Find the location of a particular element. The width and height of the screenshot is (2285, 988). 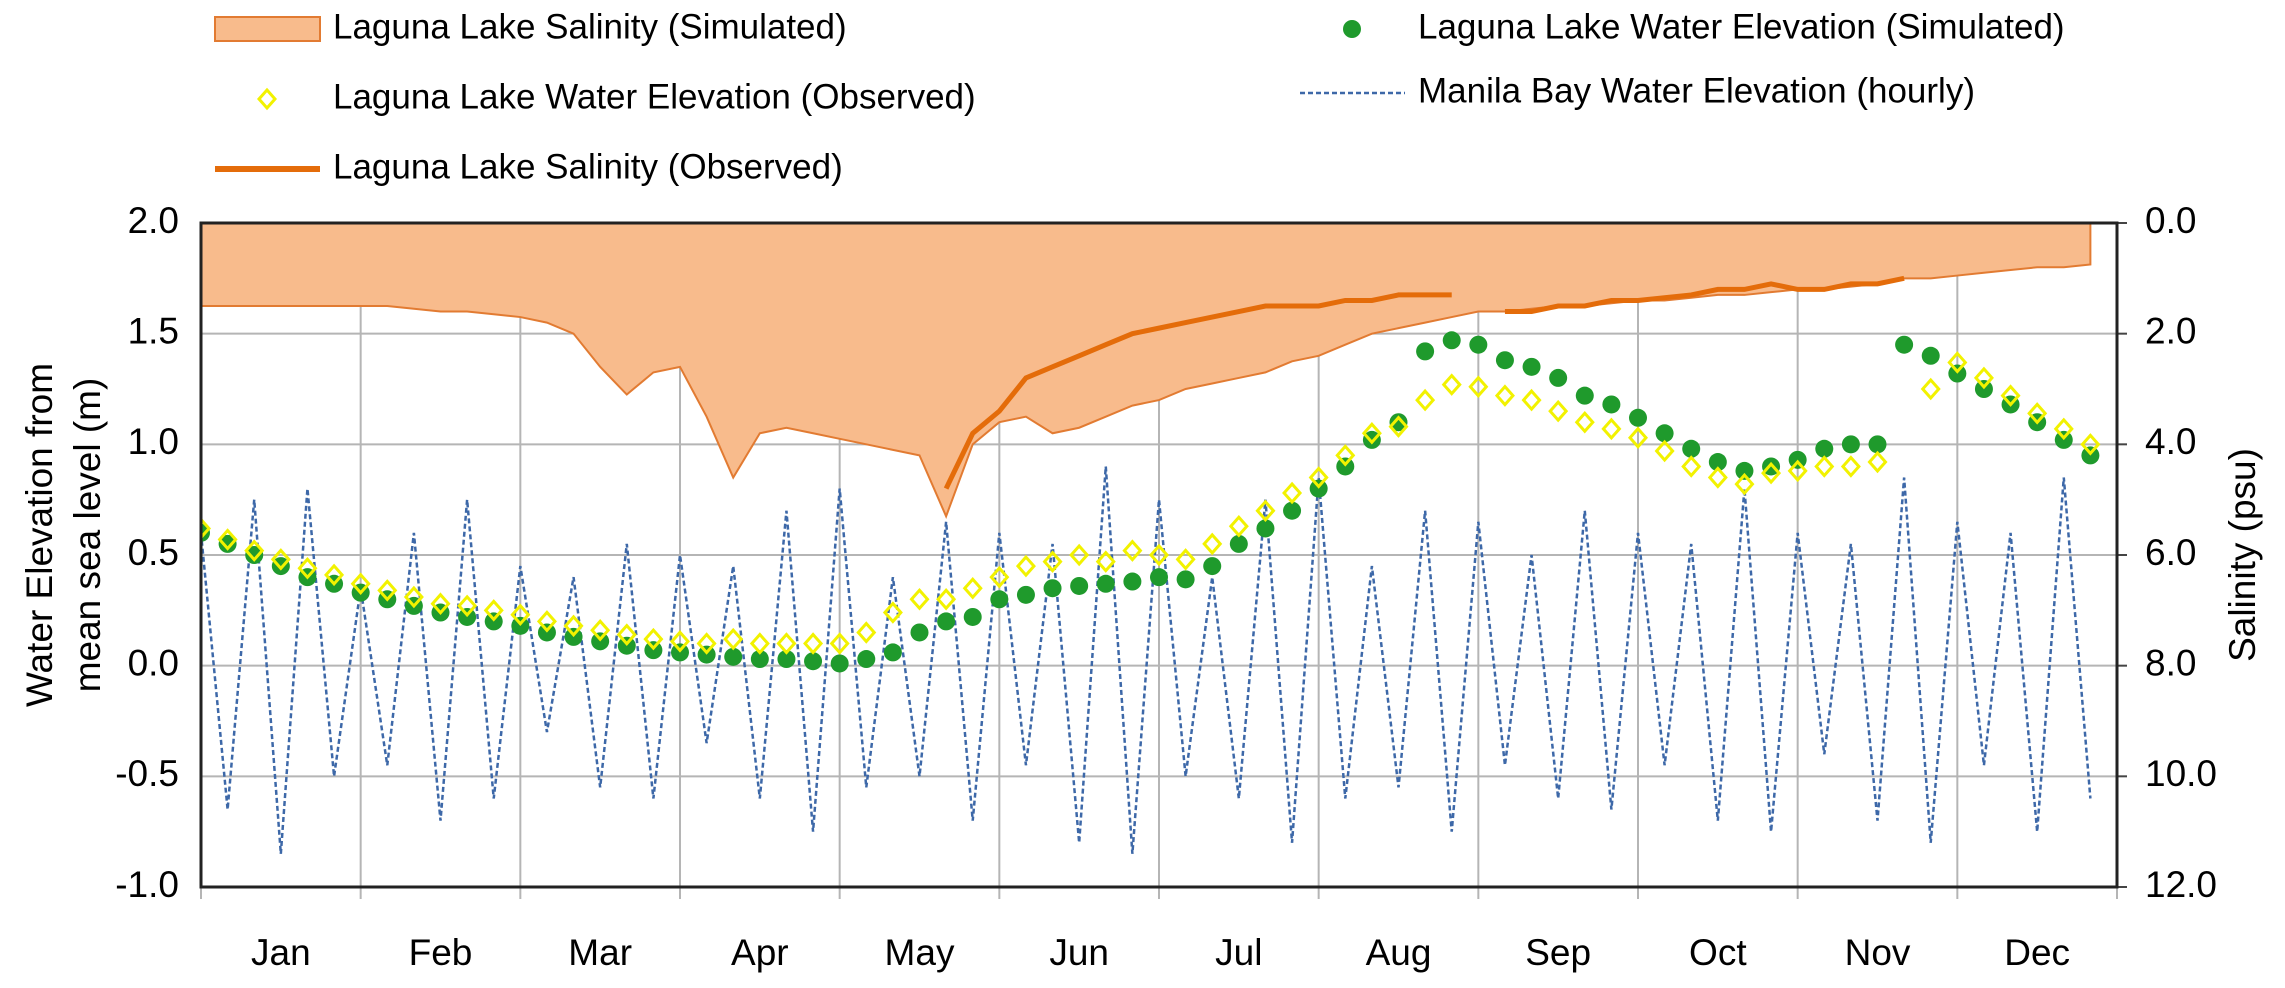

y2-tick-label: 0.0 is located at coordinates (2170, 220).